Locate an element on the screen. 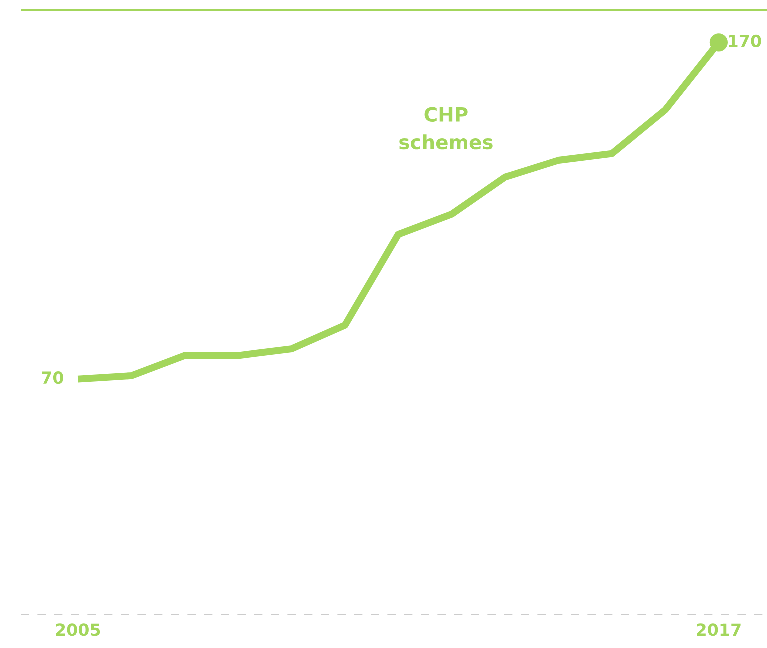 This screenshot has width=767, height=648. series-label: CHP schemes is located at coordinates (446, 128).